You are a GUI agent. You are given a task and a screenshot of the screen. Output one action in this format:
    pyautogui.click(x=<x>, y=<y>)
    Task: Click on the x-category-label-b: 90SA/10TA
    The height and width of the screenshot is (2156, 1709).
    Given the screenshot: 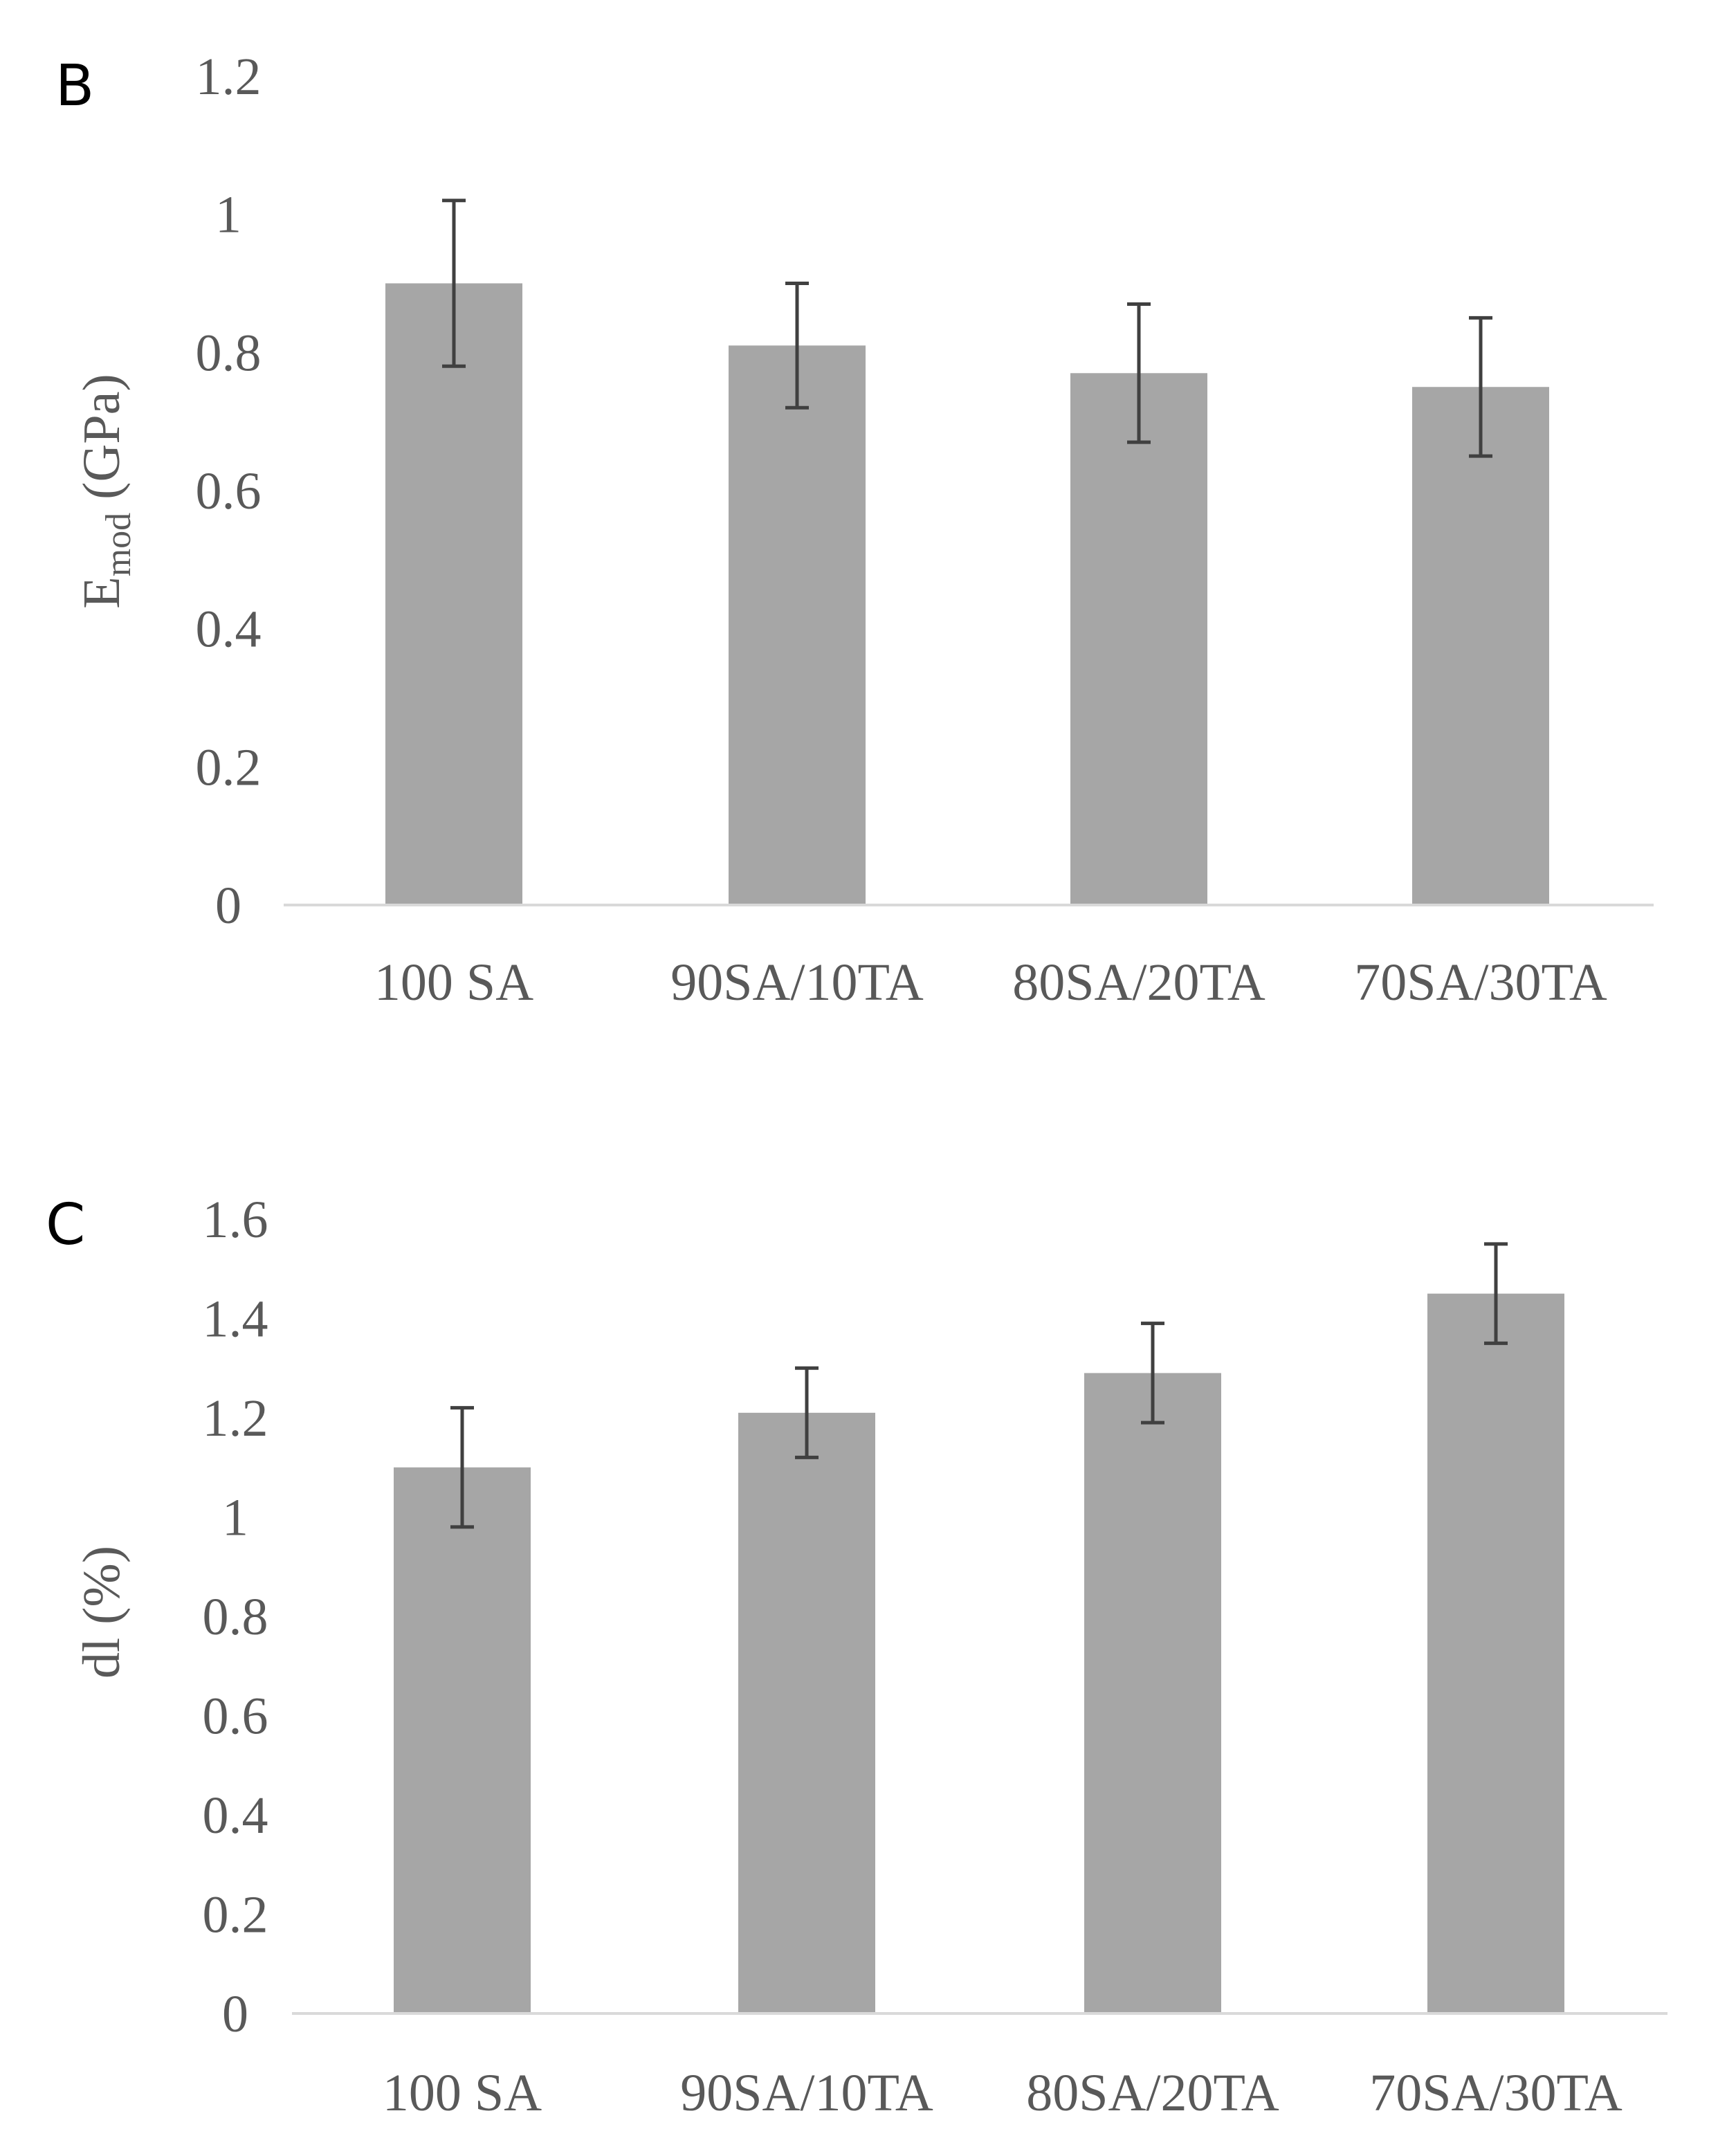 What is the action you would take?
    pyautogui.click(x=797, y=982)
    